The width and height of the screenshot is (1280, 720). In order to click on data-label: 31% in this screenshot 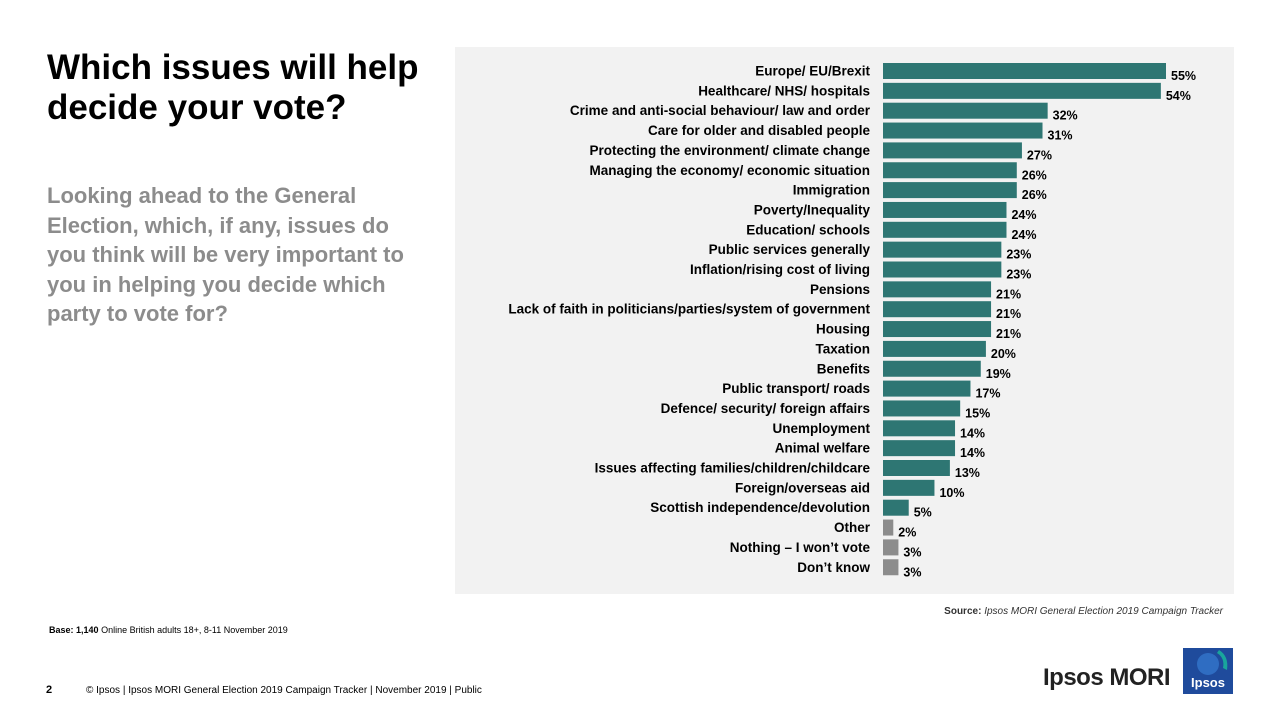, I will do `click(1060, 136)`.